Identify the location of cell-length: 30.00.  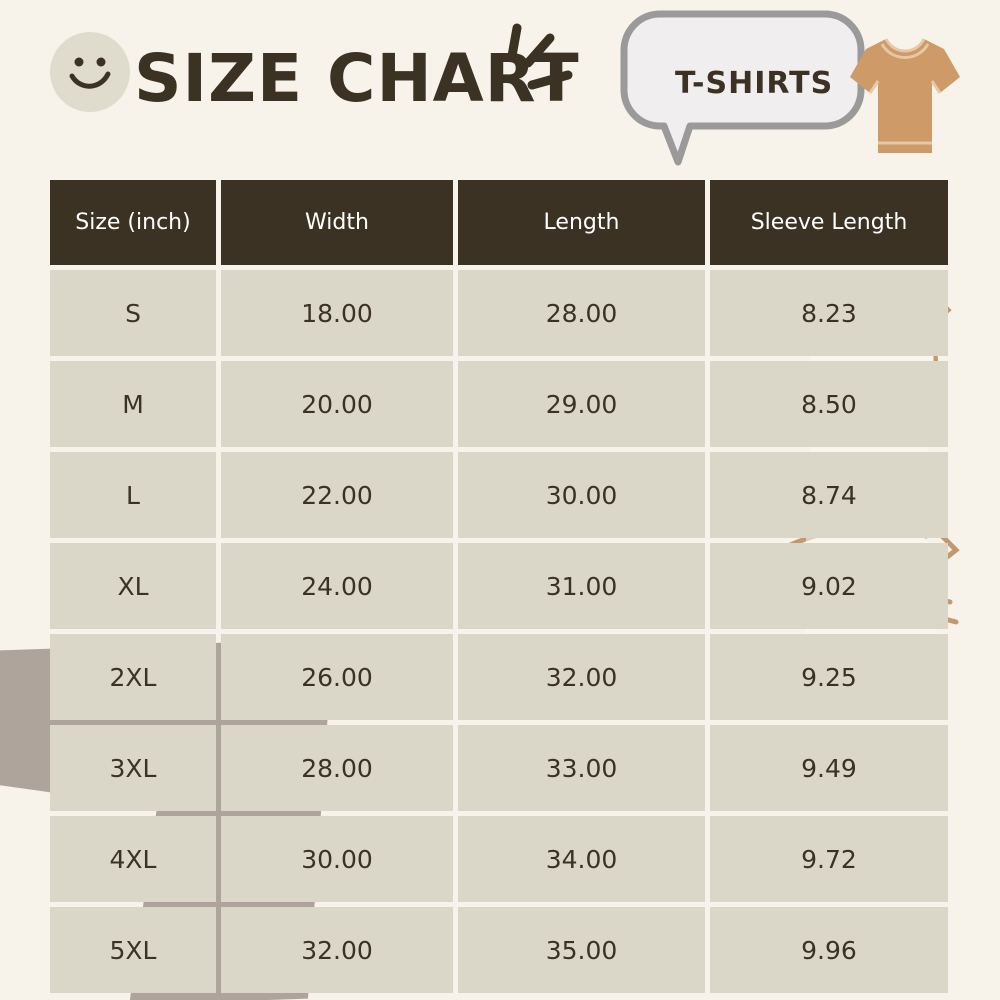
(581, 495).